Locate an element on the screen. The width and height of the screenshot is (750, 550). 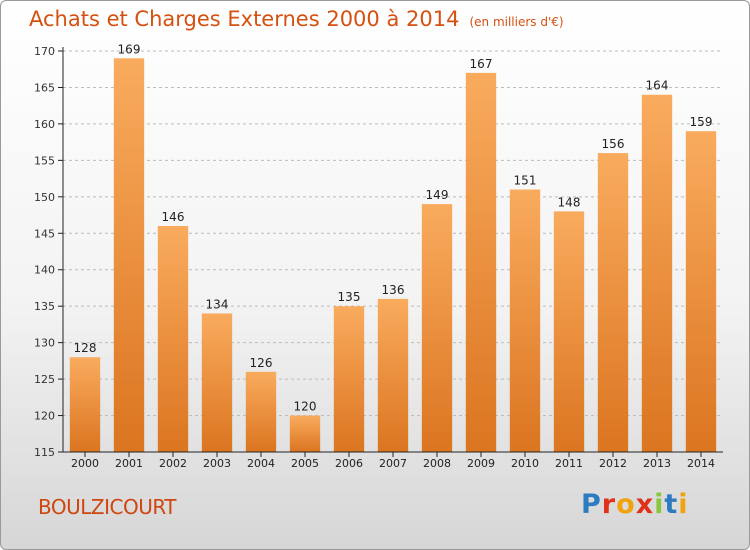
x-tick-label: 2007 is located at coordinates (393, 463).